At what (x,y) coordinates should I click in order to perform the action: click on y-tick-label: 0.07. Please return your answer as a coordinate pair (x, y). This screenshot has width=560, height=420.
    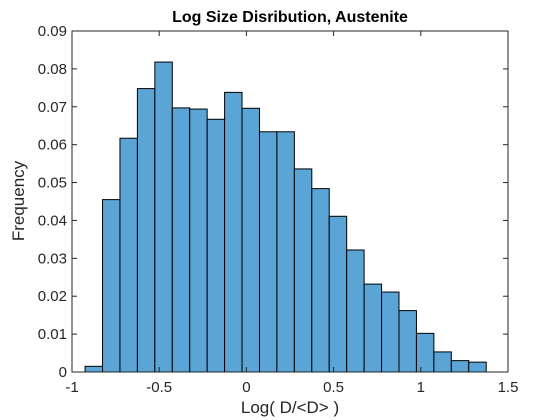
    Looking at the image, I should click on (52, 107).